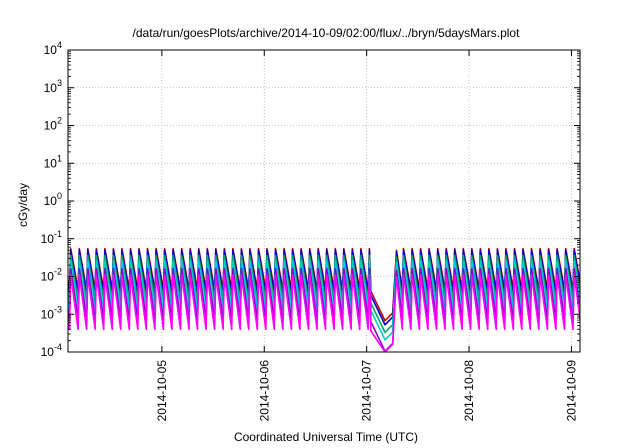 The image size is (640, 448). Describe the element at coordinates (326, 437) in the screenshot. I see `x-axis-label: Coordinated Universal Time (UTC)` at that location.